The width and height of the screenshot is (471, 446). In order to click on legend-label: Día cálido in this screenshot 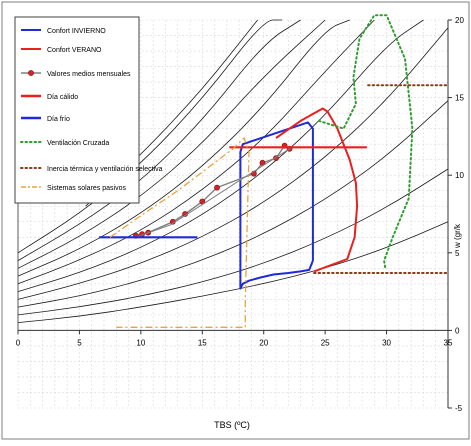, I will do `click(62, 97)`.